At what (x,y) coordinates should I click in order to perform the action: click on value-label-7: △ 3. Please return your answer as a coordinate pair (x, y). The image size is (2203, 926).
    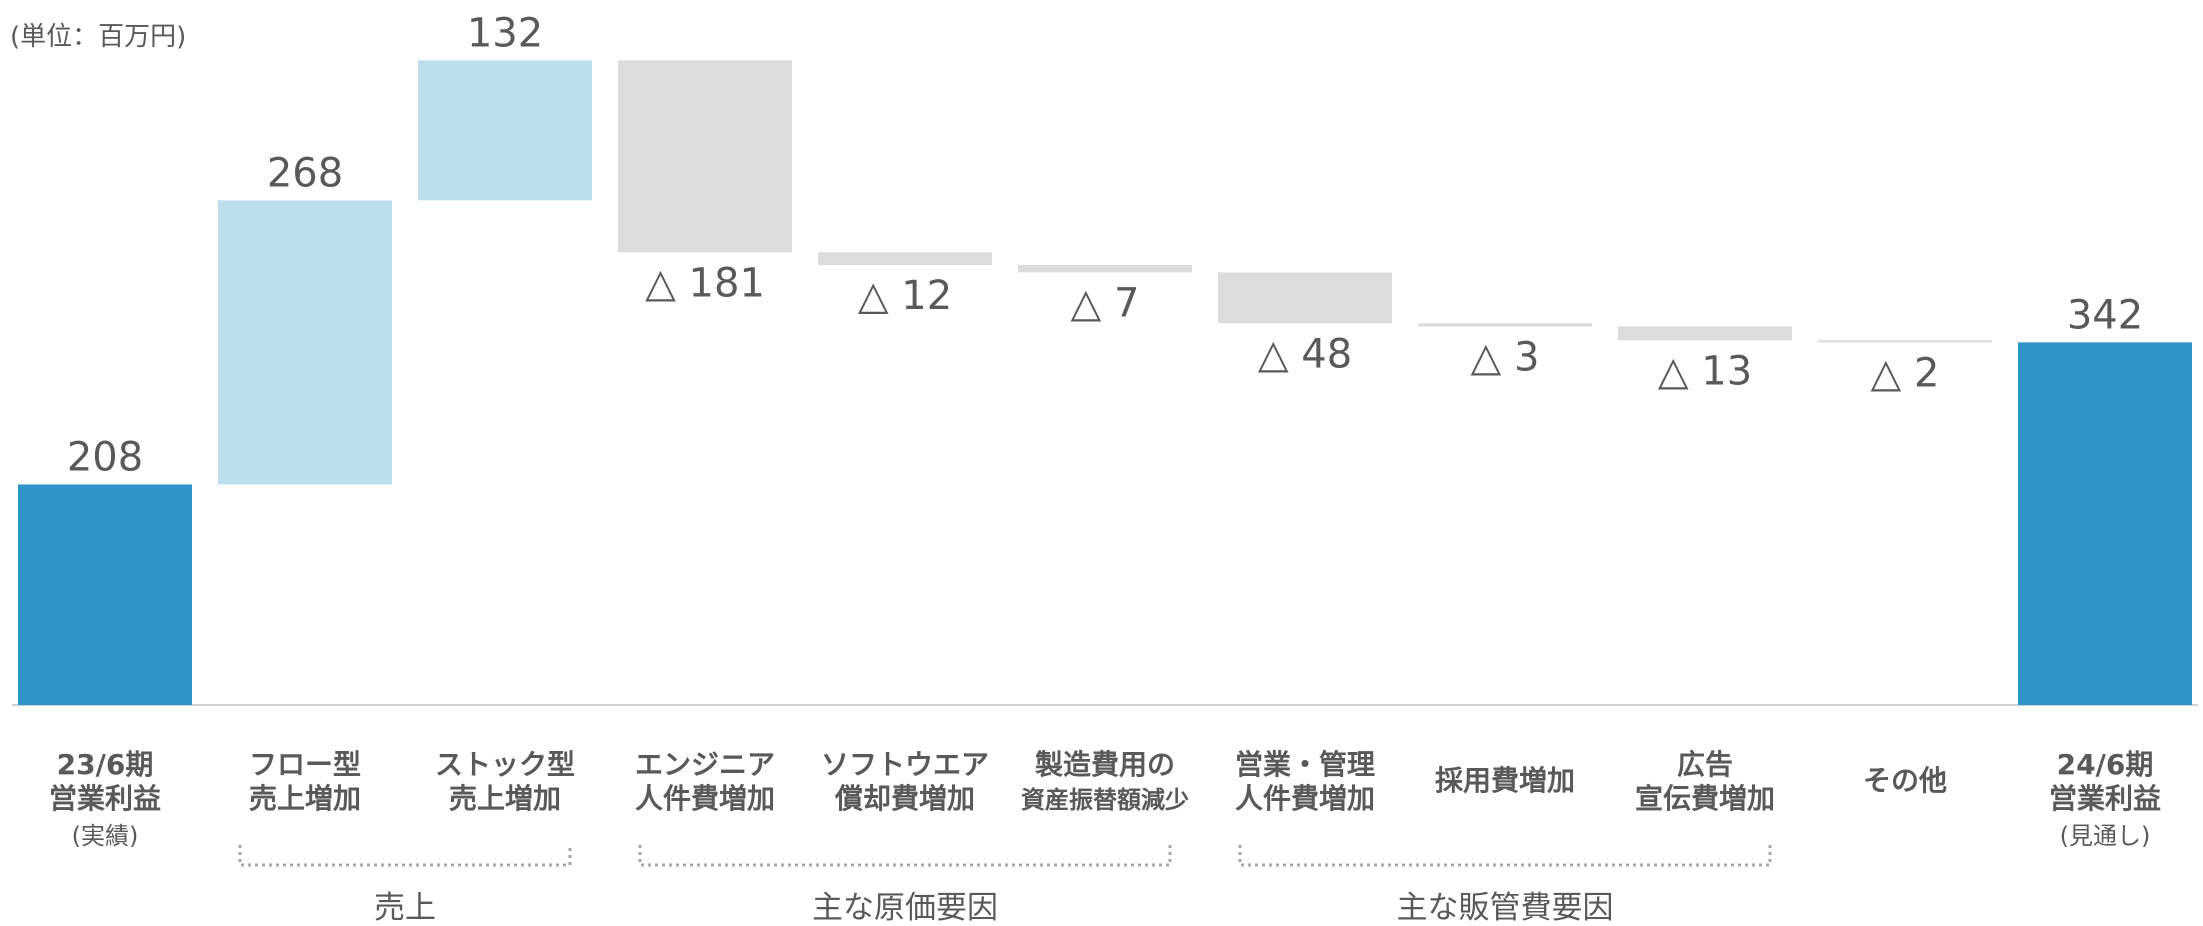
    Looking at the image, I should click on (1505, 357).